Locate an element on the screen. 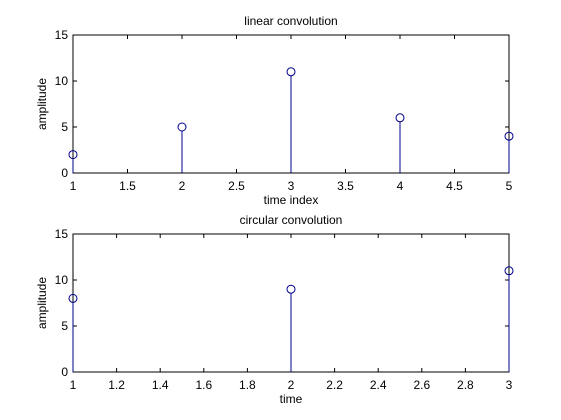 The image size is (561, 420). chart-2-y-axis-label: amplitude is located at coordinates (42, 303).